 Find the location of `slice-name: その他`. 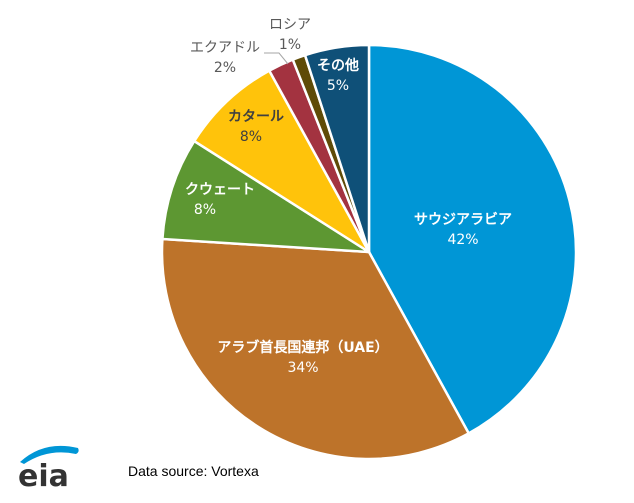

slice-name: その他 is located at coordinates (338, 66).